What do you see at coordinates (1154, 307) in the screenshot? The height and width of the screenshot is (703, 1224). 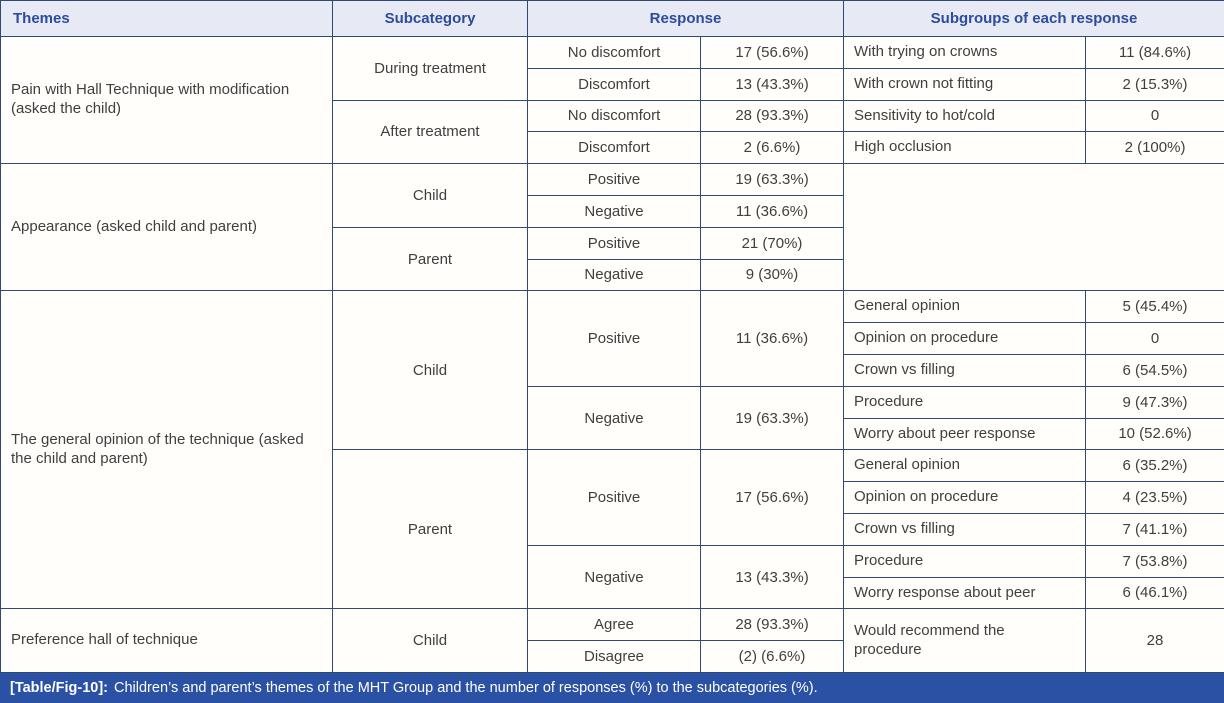 I see `subgroup-value-cell: 5 (45.4%)` at bounding box center [1154, 307].